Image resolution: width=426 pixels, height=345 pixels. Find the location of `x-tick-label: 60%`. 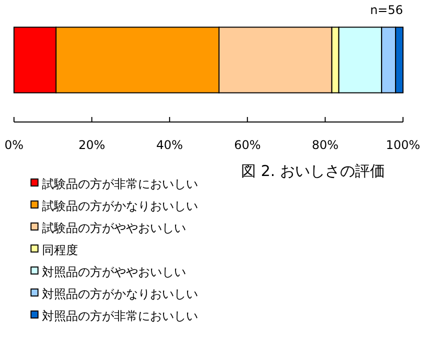

x-tick-label: 60% is located at coordinates (247, 145).